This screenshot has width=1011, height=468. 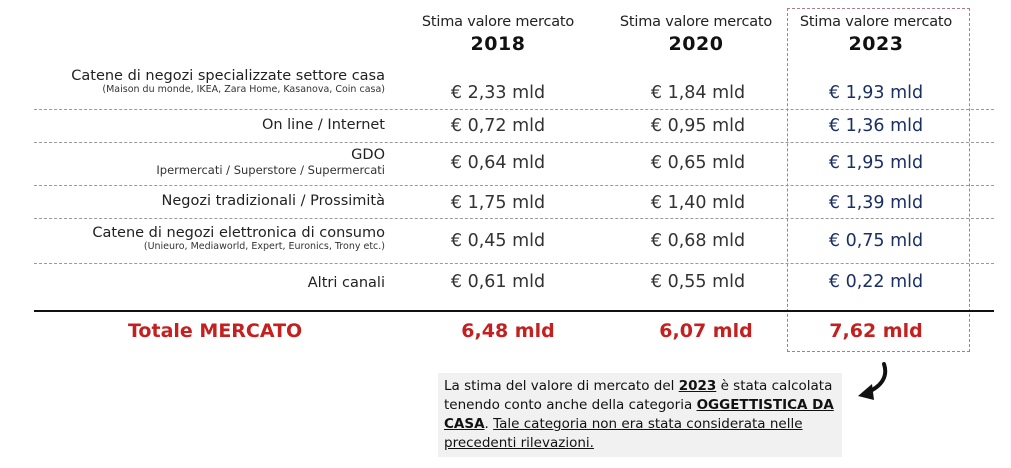 I want to click on value-2023: € 0,75 mld, so click(x=876, y=241).